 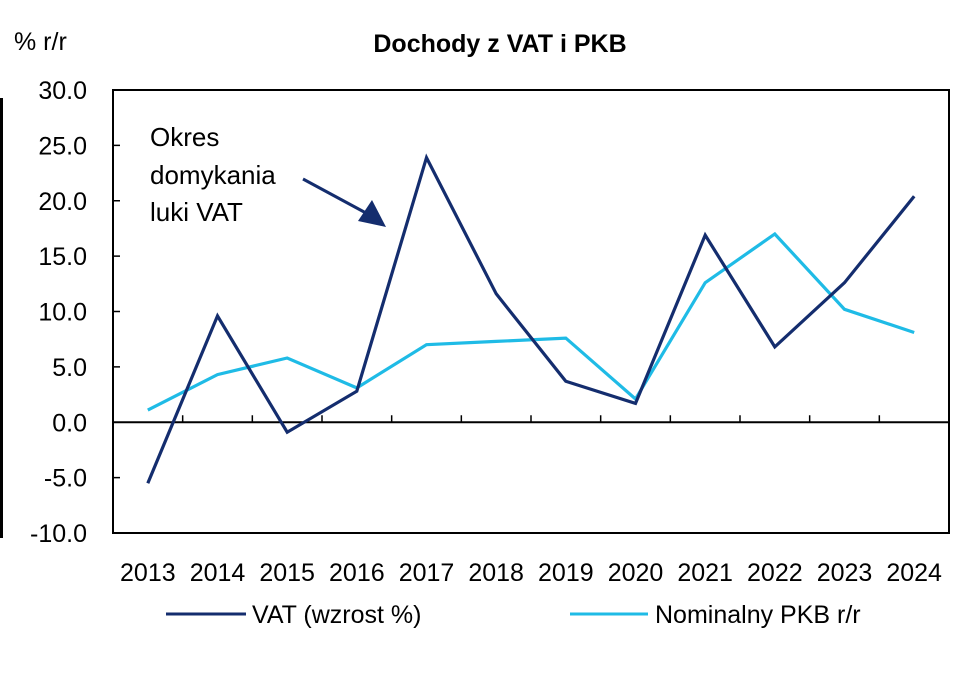 What do you see at coordinates (69, 368) in the screenshot?
I see `y-tick-label: 5.0` at bounding box center [69, 368].